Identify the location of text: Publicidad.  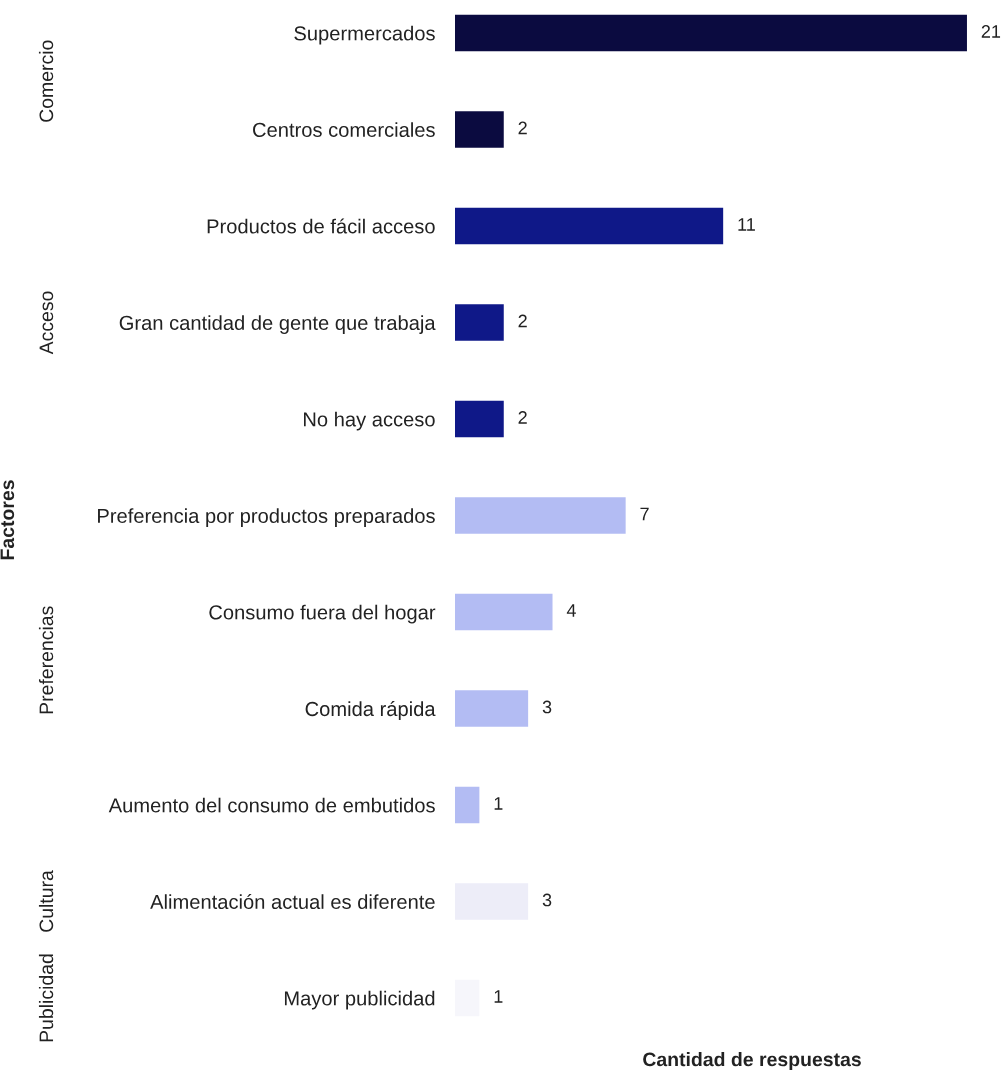
(46, 998).